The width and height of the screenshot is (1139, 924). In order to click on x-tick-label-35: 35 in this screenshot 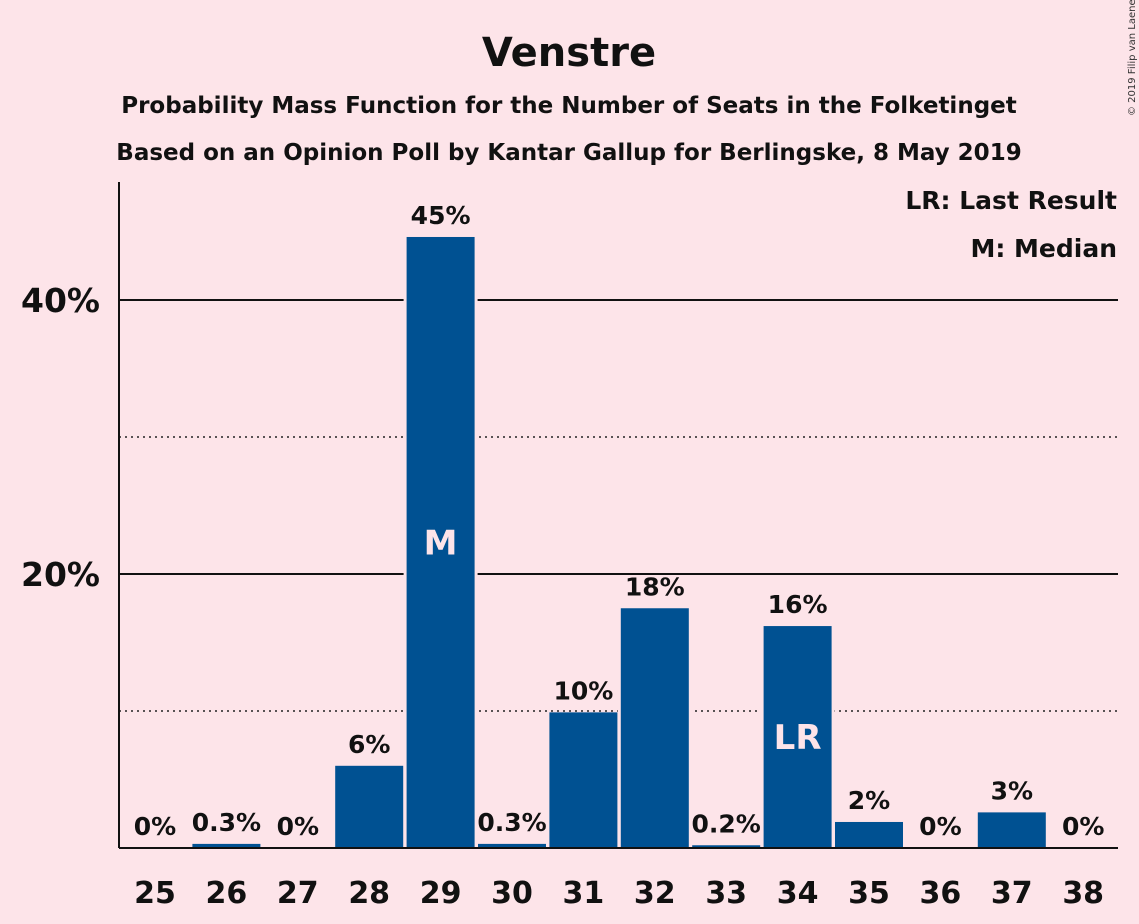, I will do `click(869, 893)`.